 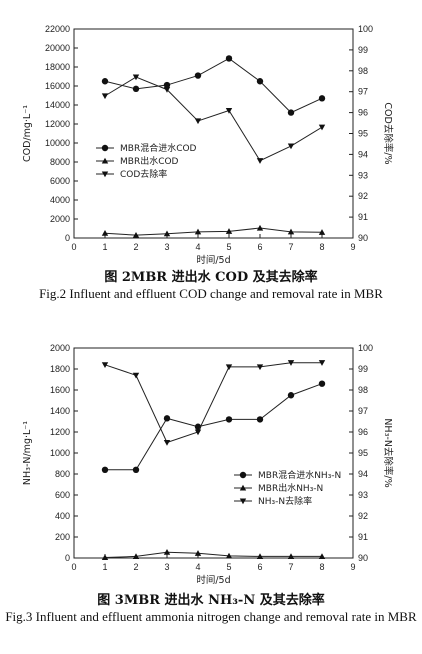 What do you see at coordinates (363, 196) in the screenshot?
I see `y2-tick-label: 92` at bounding box center [363, 196].